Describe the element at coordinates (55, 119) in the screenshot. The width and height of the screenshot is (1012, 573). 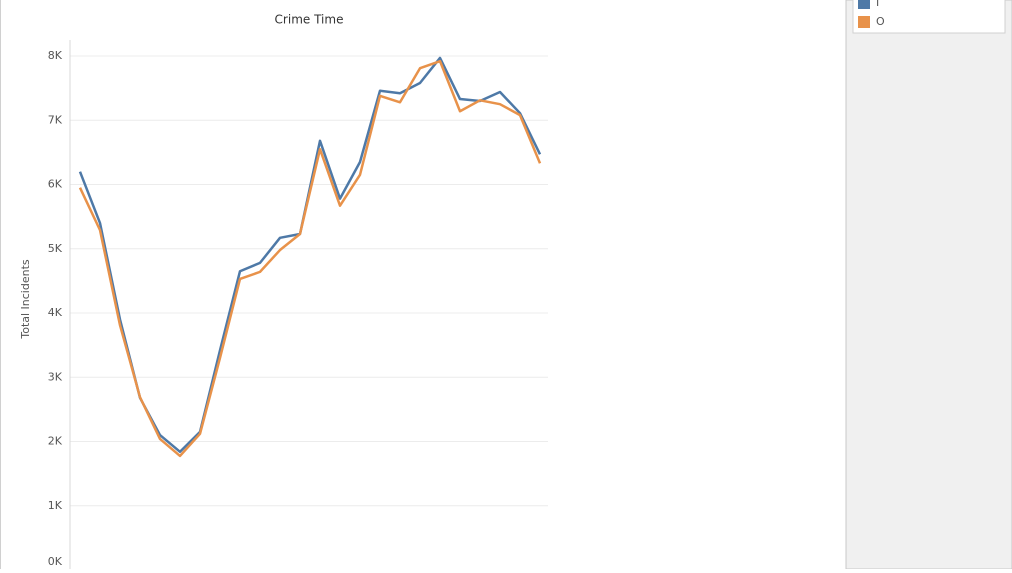
I see `y-tick-label: 7K` at that location.